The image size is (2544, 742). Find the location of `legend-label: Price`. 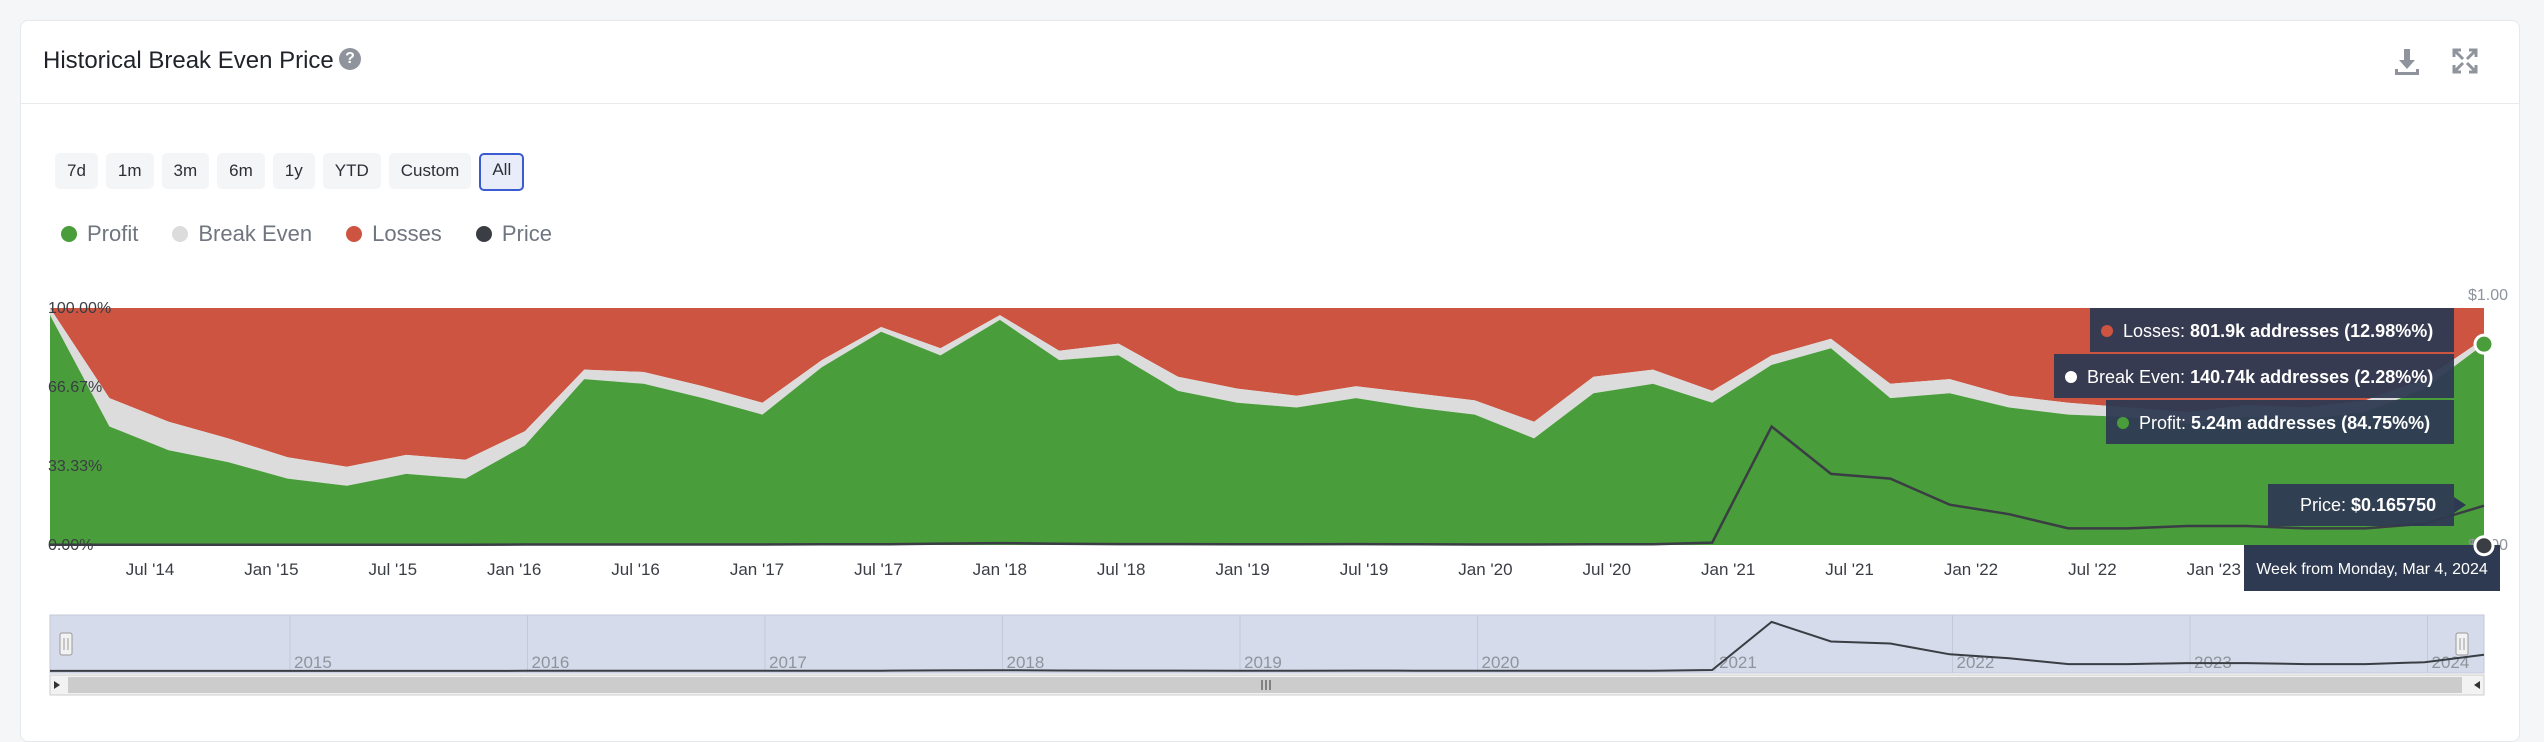

legend-label: Price is located at coordinates (526, 233).